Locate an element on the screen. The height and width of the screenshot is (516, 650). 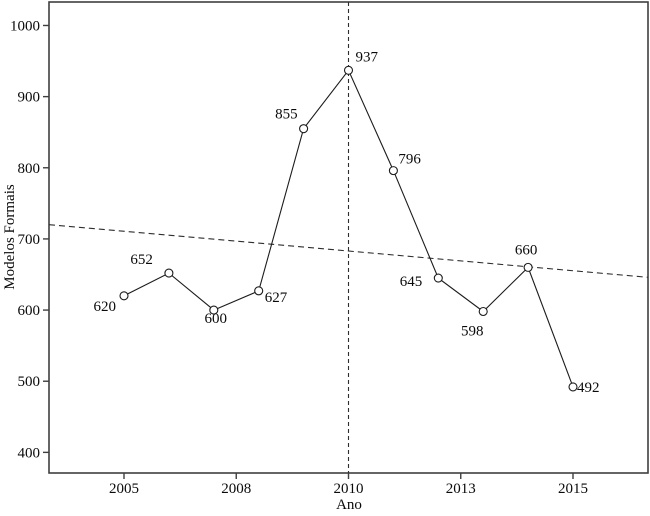
y-axis-title: Modelos Formais is located at coordinates (10, 237).